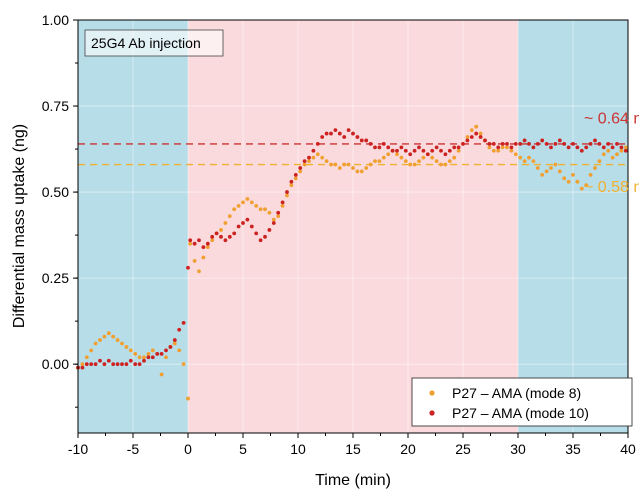  What do you see at coordinates (19, 226) in the screenshot?
I see `y-axis-title: Differential mass uptake (ng)` at bounding box center [19, 226].